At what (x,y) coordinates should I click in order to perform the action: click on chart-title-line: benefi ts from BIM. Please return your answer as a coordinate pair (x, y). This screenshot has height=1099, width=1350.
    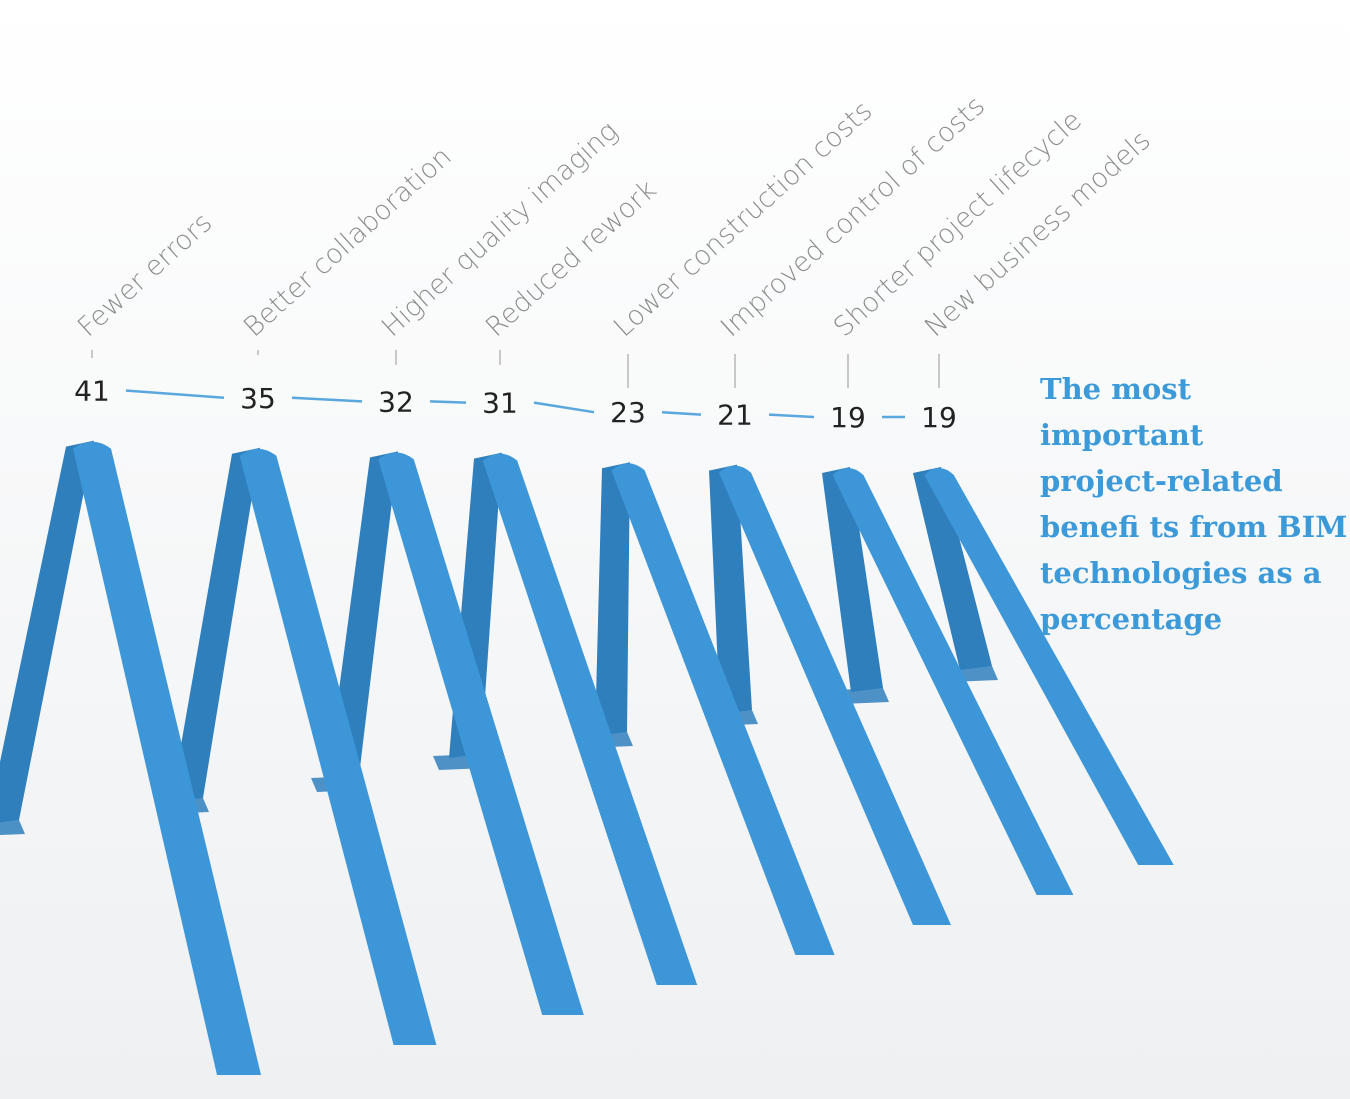
    Looking at the image, I should click on (1194, 527).